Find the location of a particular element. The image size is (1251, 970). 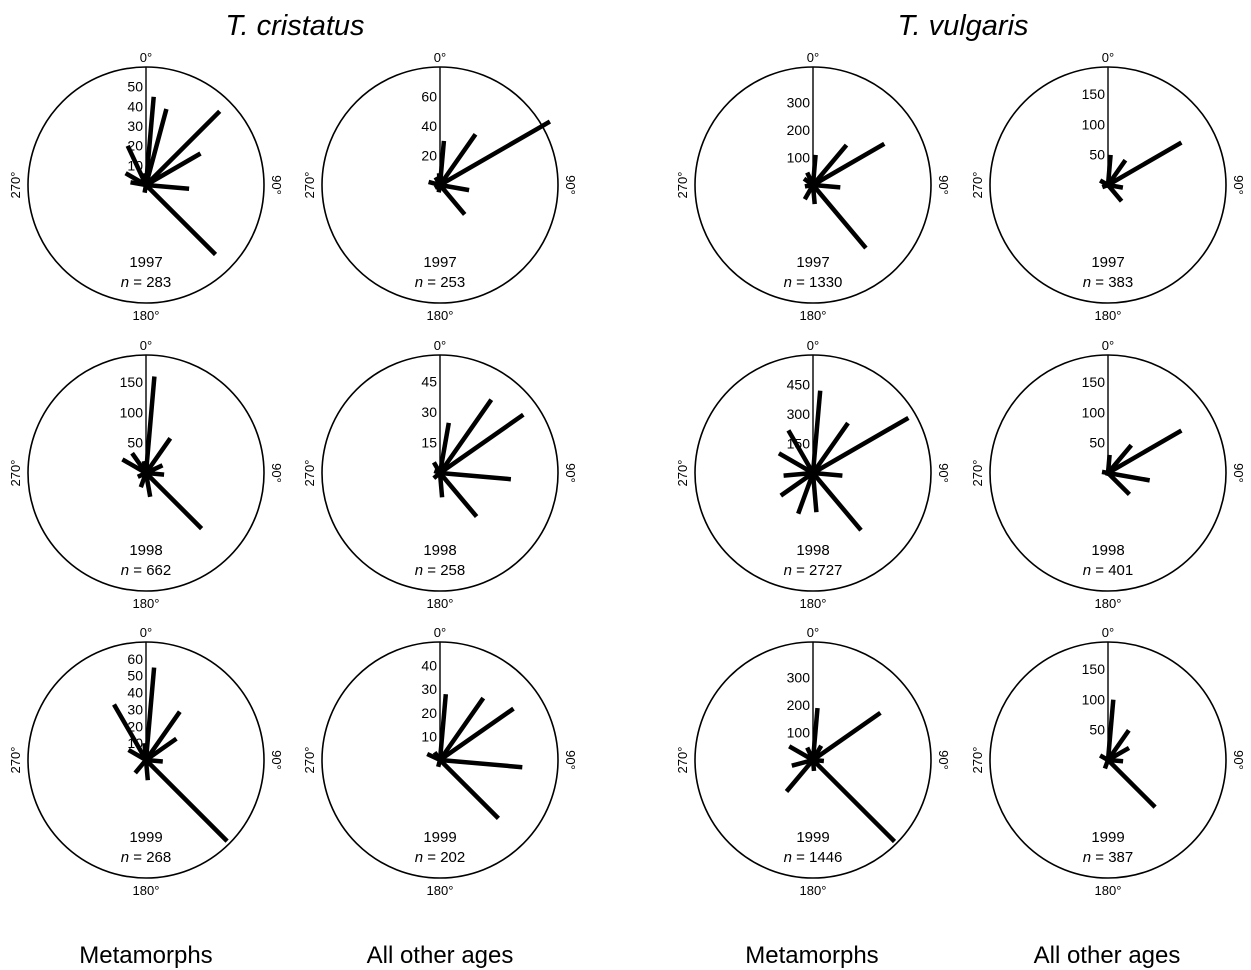

radial-tick-label: 50 is located at coordinates (1097, 443).